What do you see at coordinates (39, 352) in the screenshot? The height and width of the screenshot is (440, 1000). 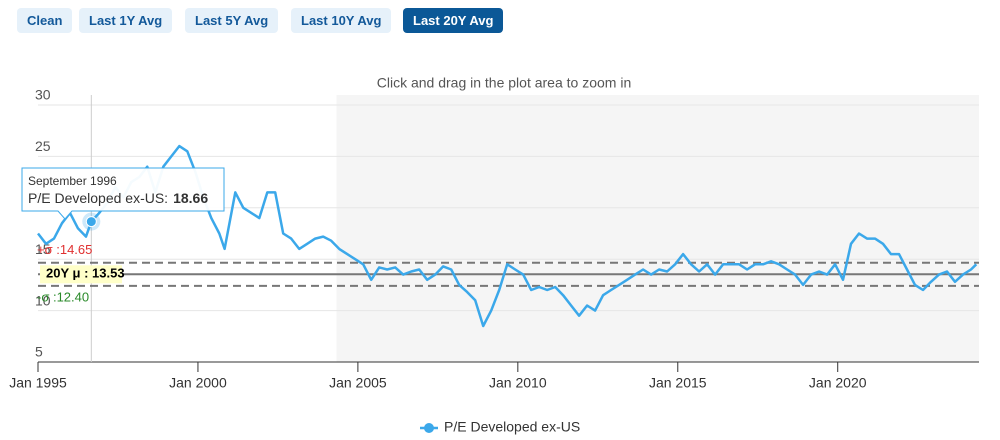 I see `y-tick-label: 5` at bounding box center [39, 352].